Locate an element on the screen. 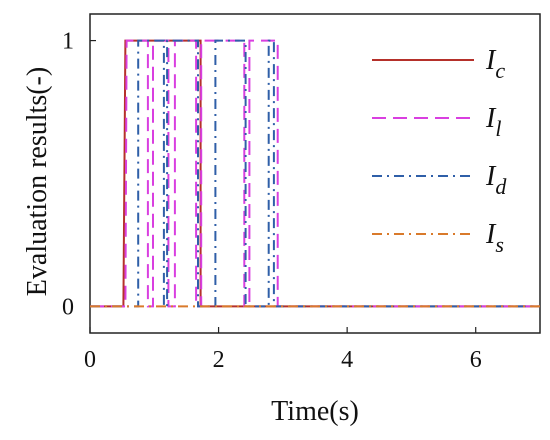  x-tick-label-2: 4 is located at coordinates (347, 360).